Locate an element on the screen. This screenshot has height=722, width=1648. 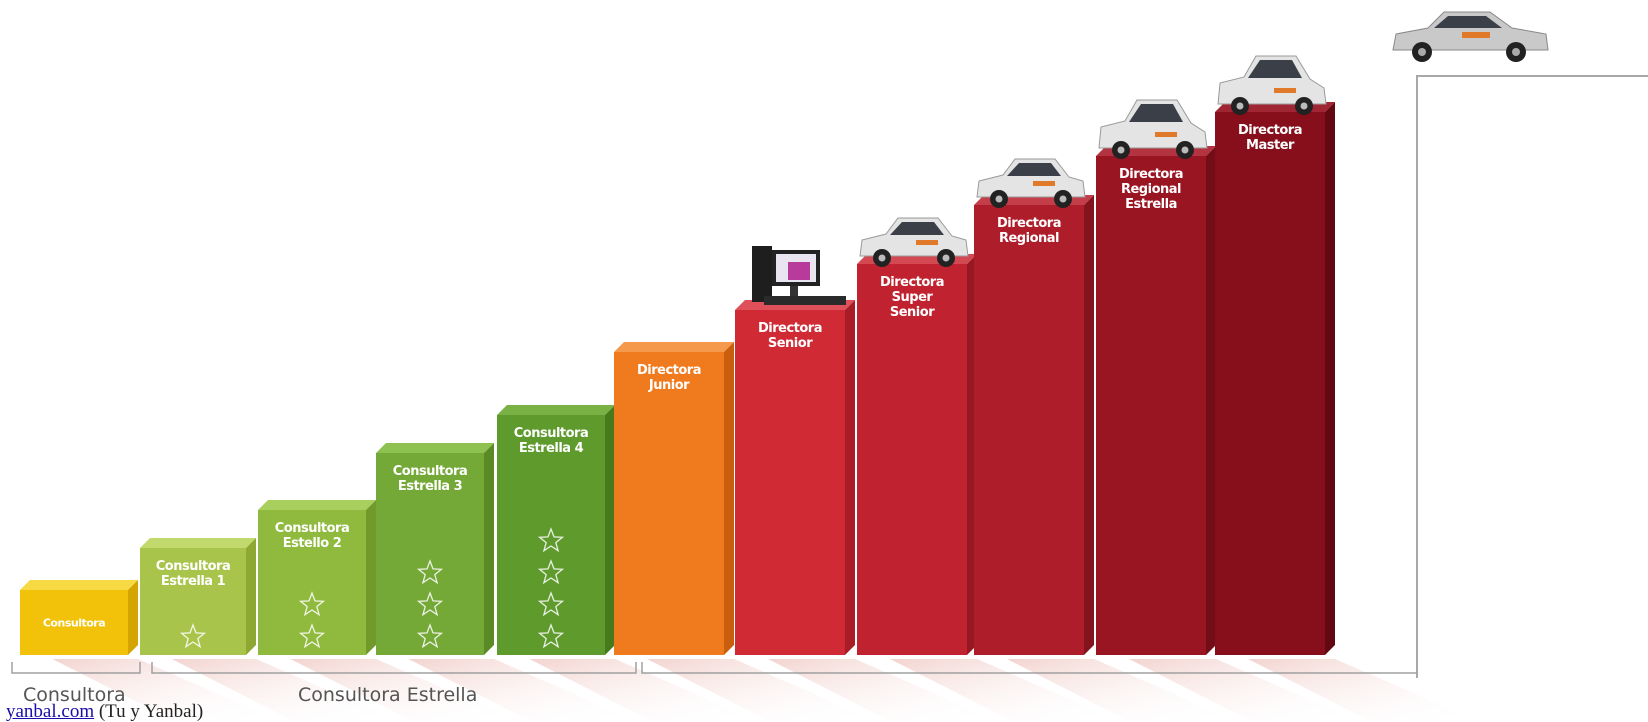
sedan-icon is located at coordinates (1470, 36).